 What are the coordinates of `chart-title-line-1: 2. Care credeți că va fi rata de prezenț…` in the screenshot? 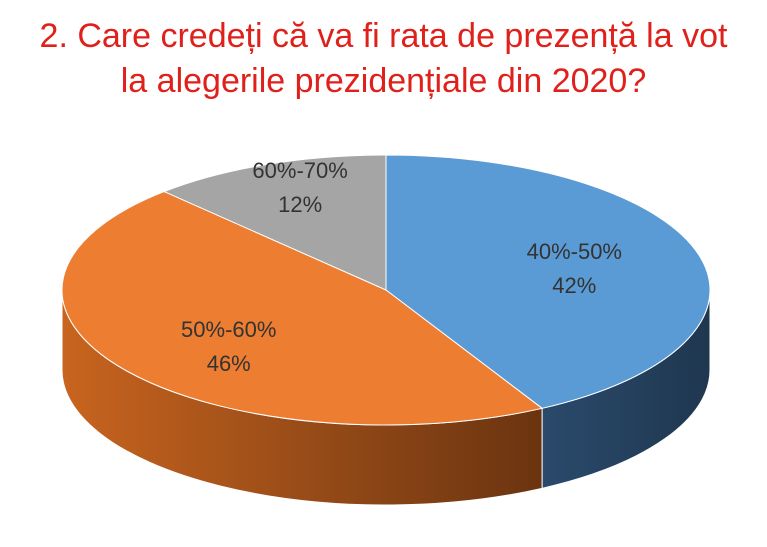 It's located at (383, 36).